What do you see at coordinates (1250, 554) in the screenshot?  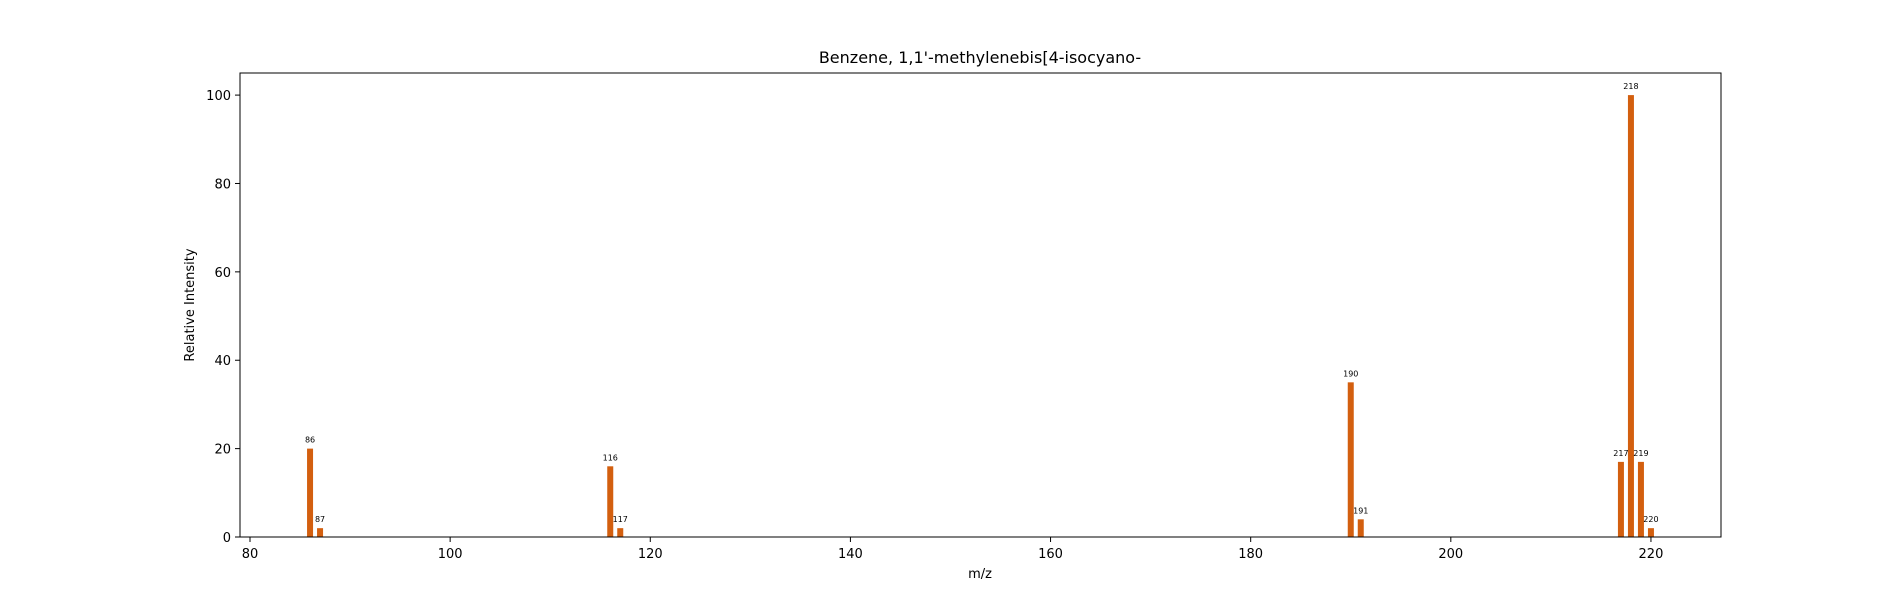 I see `x-tick-label-180: 180` at bounding box center [1250, 554].